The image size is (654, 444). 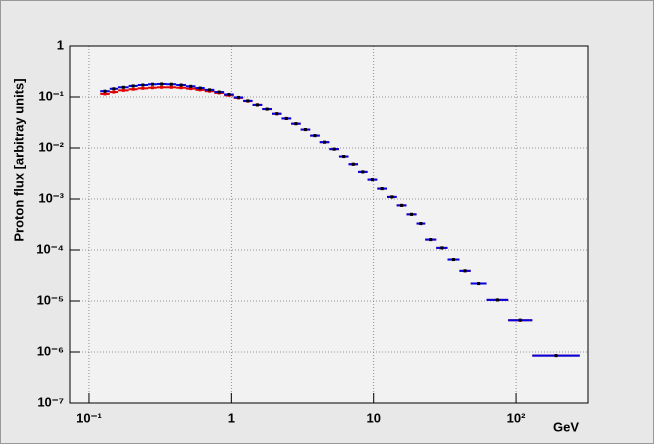 What do you see at coordinates (231, 417) in the screenshot?
I see `x-tick-label: 1` at bounding box center [231, 417].